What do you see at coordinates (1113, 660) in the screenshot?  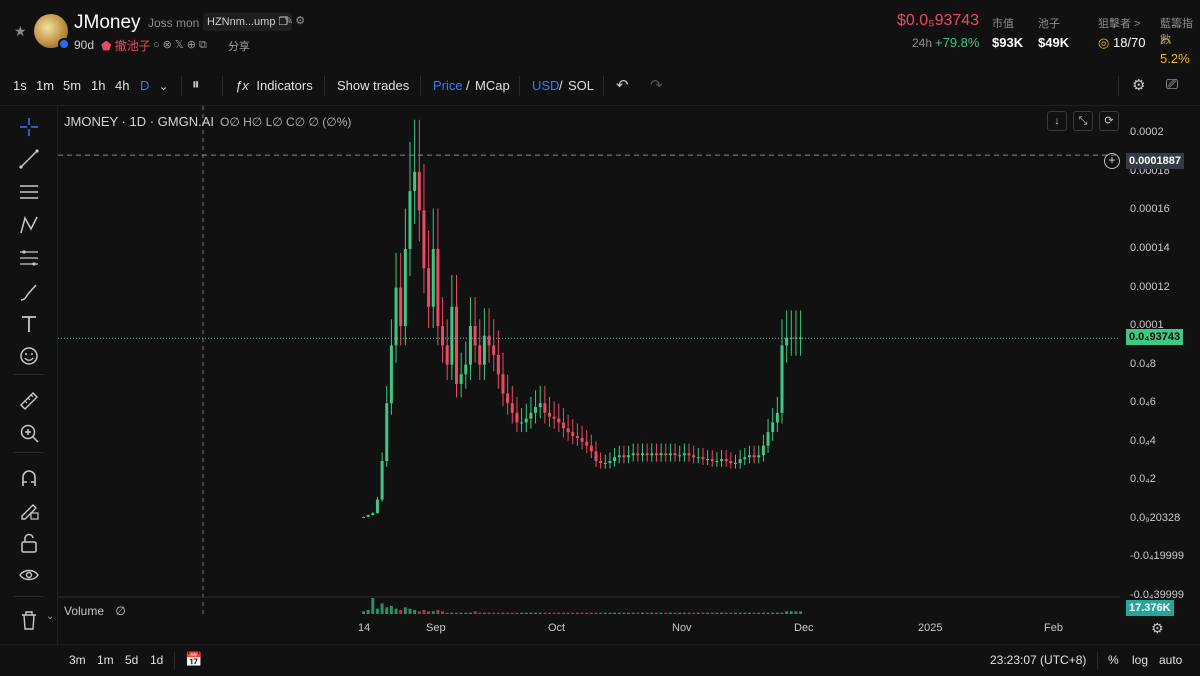 I see `percent-toggle: %` at bounding box center [1113, 660].